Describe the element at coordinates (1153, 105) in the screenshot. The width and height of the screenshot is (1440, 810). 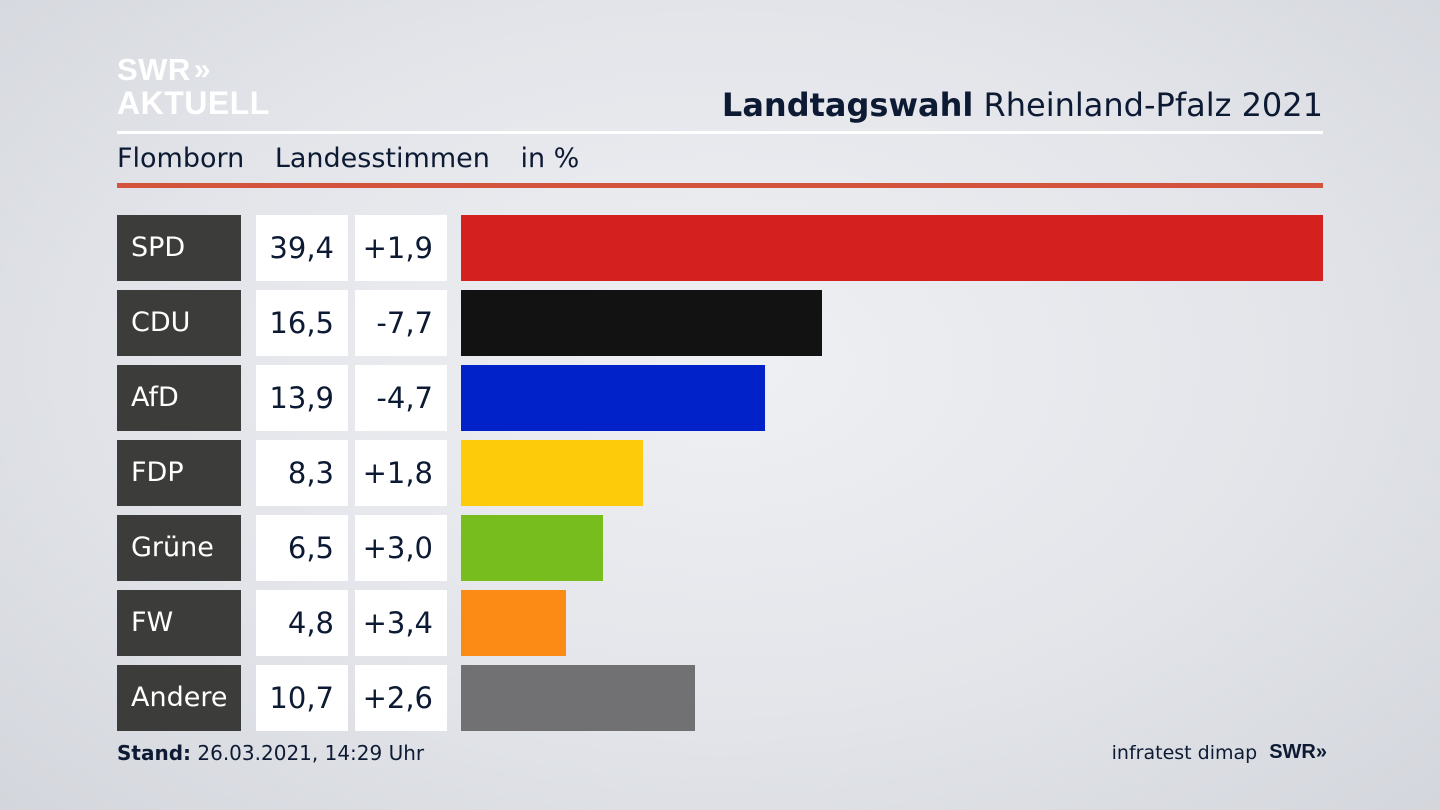
I see `title-rest: Rheinland-Pfalz 2021` at that location.